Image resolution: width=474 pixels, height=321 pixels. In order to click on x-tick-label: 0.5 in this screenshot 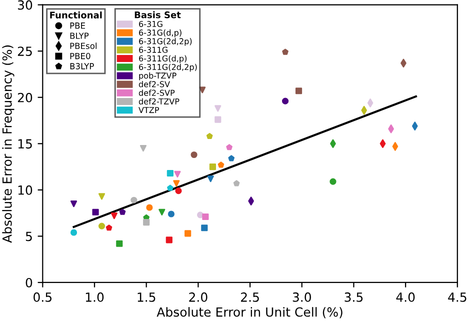, I will do `click(43, 297)`.